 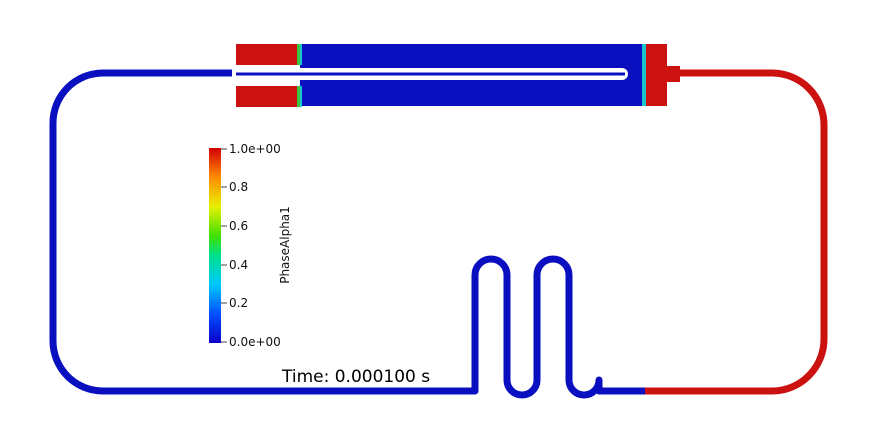 I want to click on colorbar-ticks, so click(x=224, y=245).